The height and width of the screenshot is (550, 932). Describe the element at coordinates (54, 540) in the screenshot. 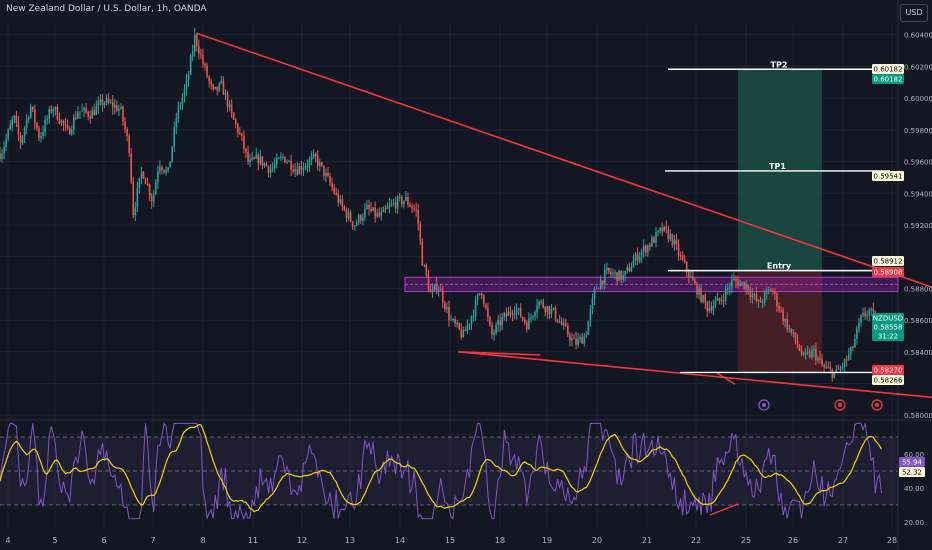

I see `time-tick-label: 5` at that location.